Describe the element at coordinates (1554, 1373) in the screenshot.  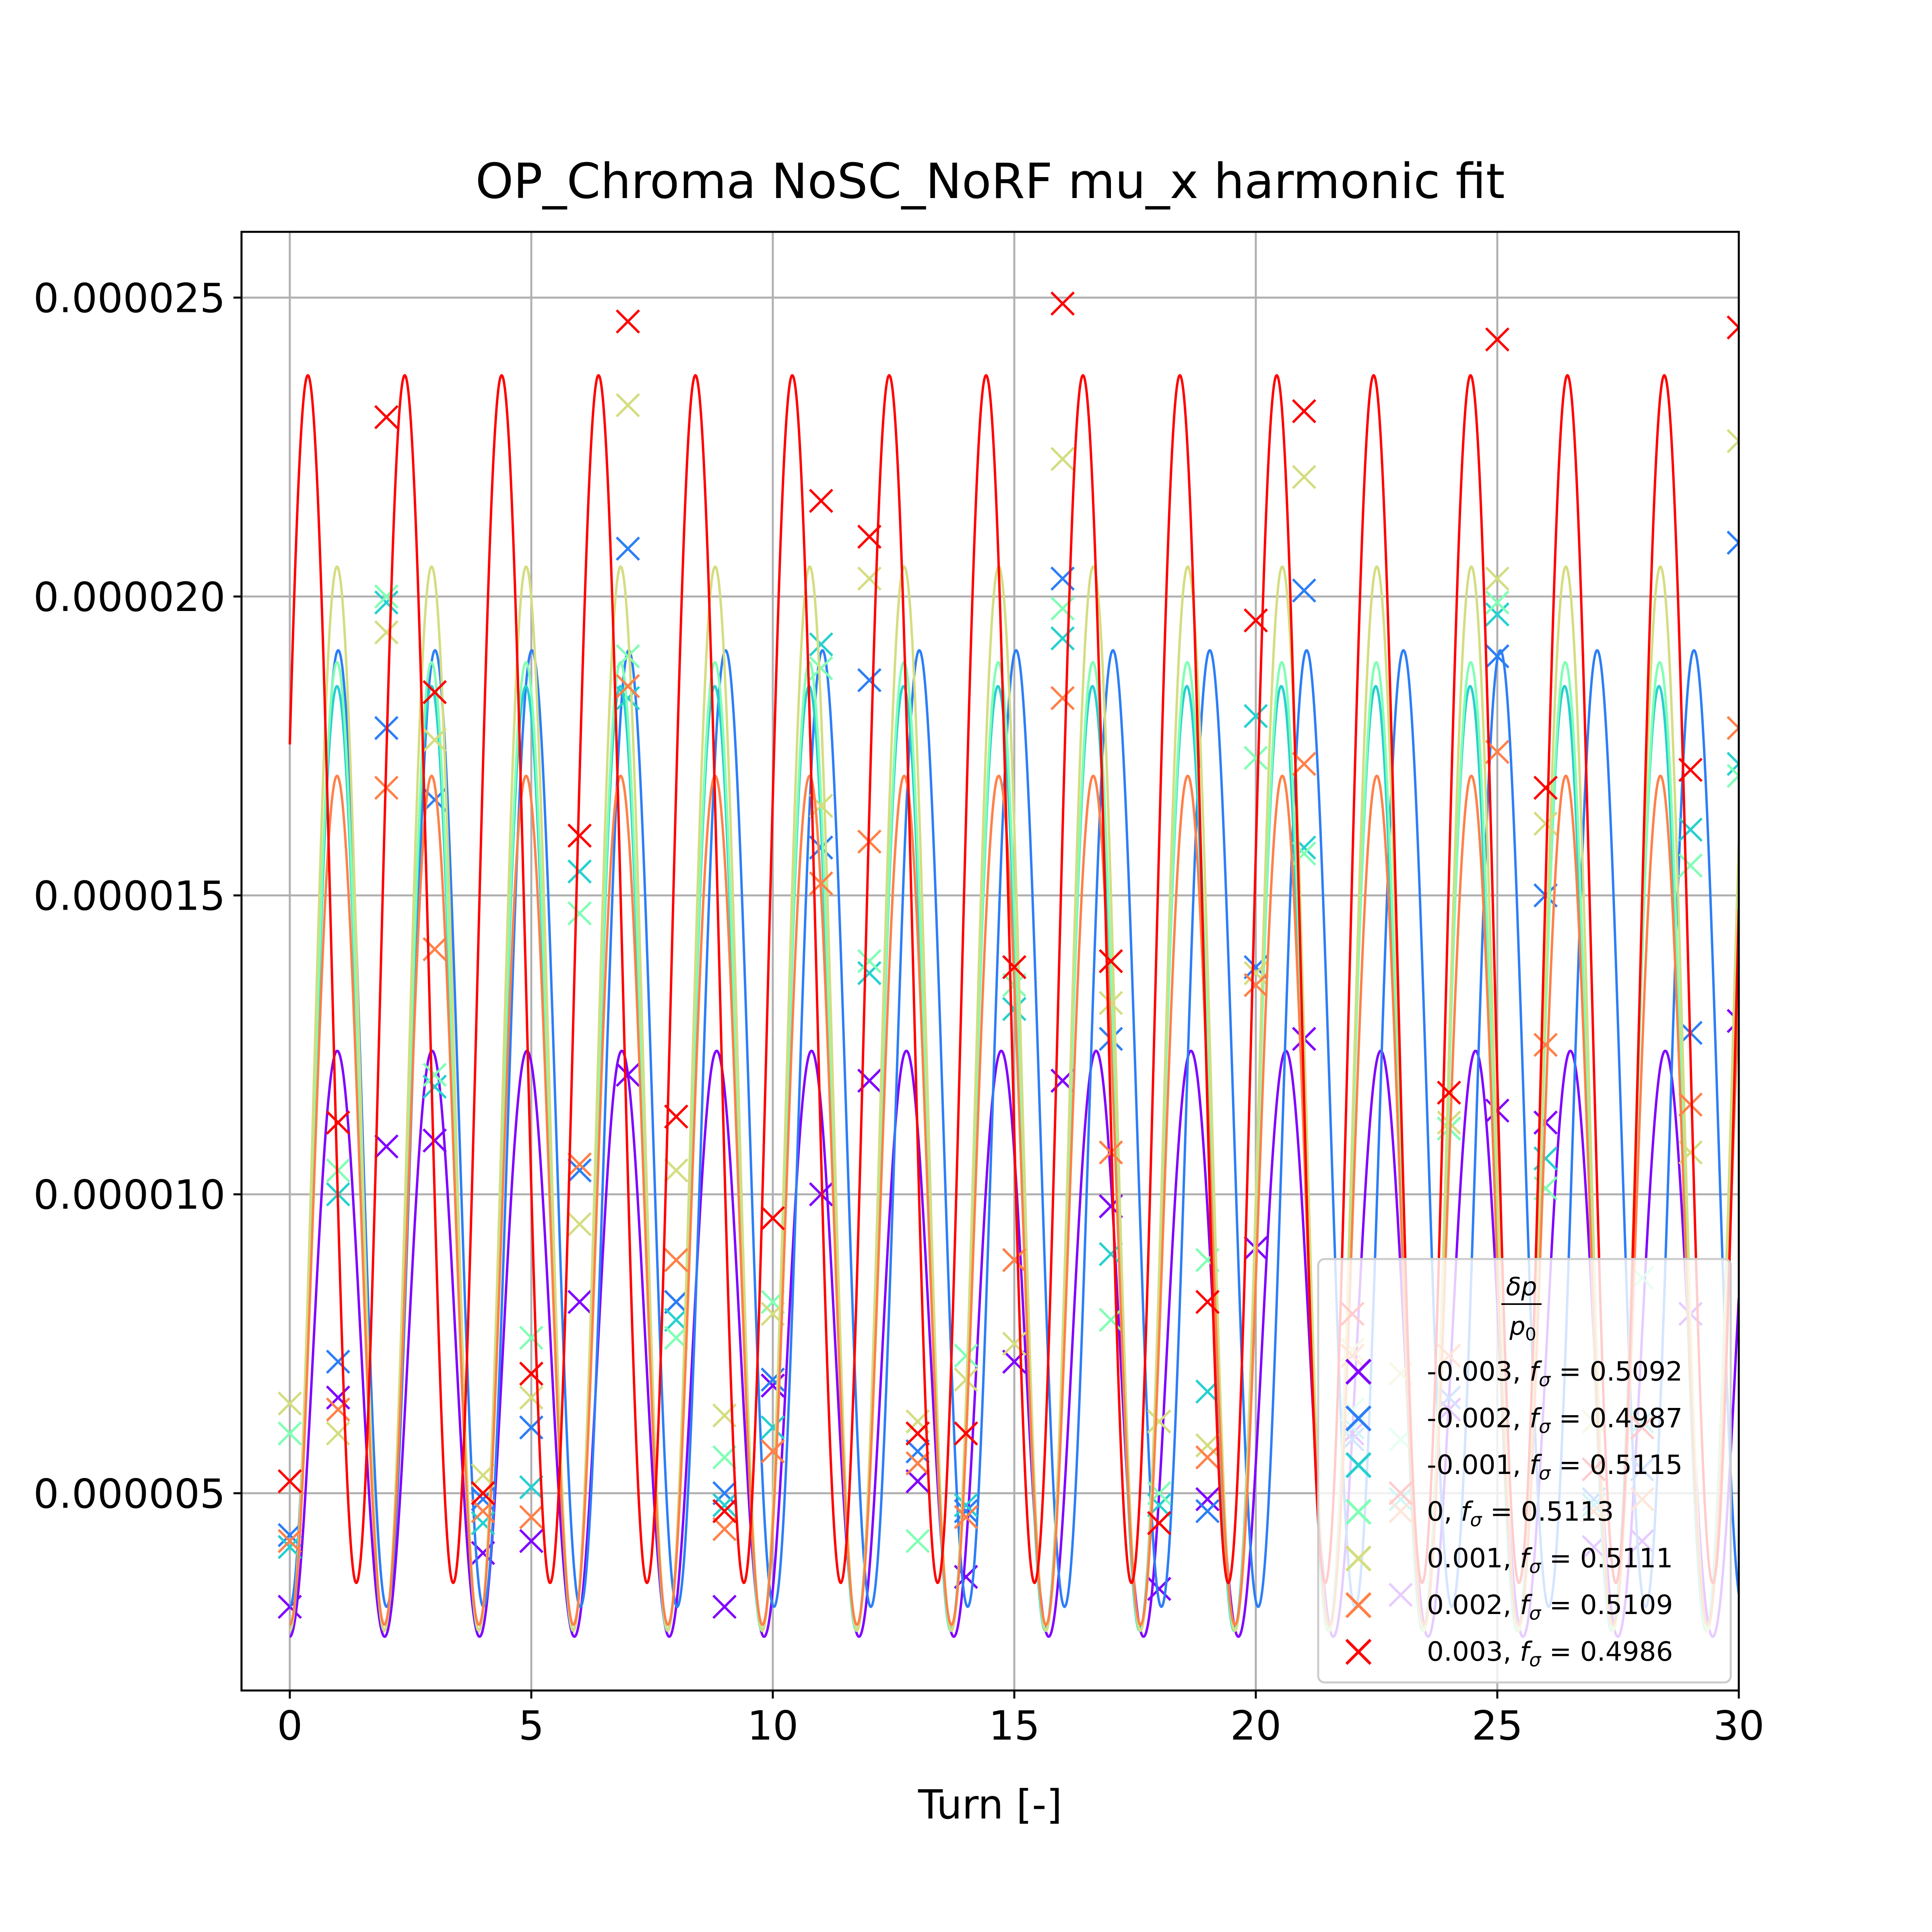
I see `legend-label: -0.003, fσ = 0.5092` at that location.